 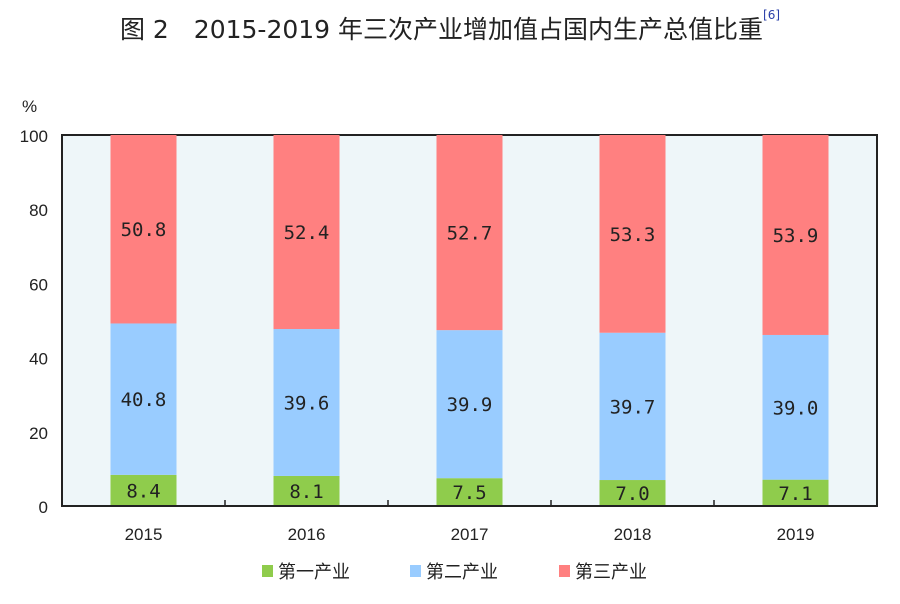 I want to click on chart-title: 图 2 2015-2019 年三次产业增加值占国内生产总值比重[6], so click(x=450, y=27).